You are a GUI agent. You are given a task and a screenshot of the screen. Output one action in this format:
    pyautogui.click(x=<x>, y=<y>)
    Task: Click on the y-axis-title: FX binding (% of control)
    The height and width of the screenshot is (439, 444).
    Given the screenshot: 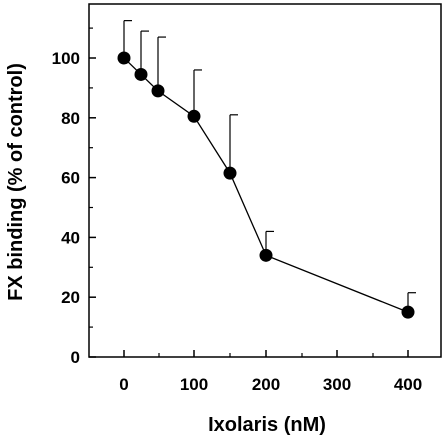 What is the action you would take?
    pyautogui.click(x=16, y=182)
    